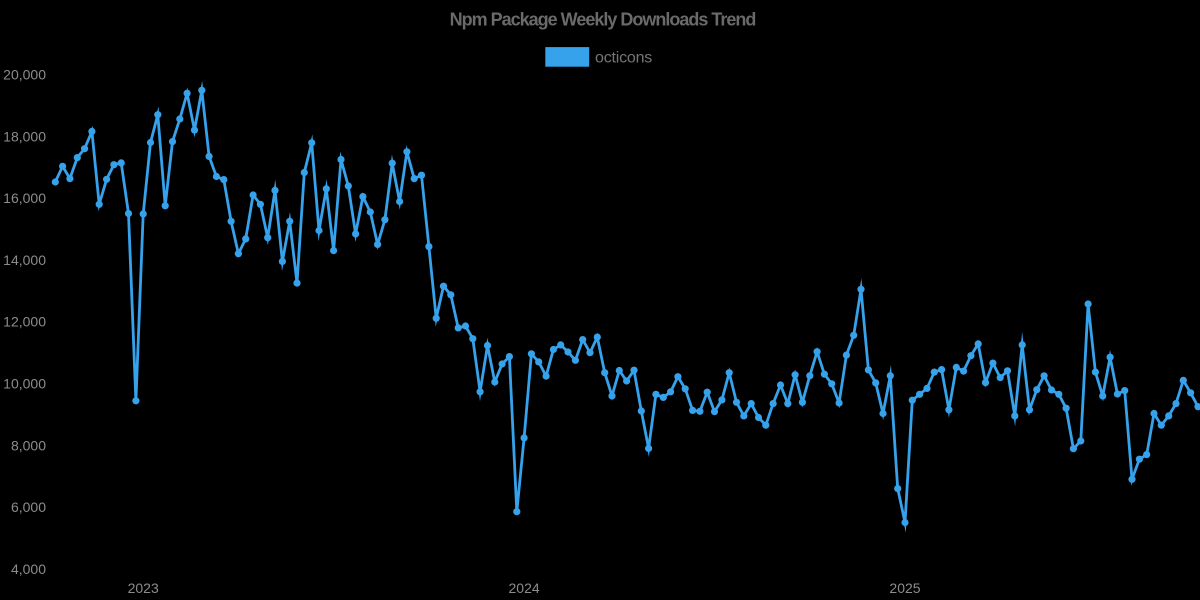 This screenshot has width=1200, height=600. What do you see at coordinates (623, 58) in the screenshot?
I see `svg-text: octicons` at bounding box center [623, 58].